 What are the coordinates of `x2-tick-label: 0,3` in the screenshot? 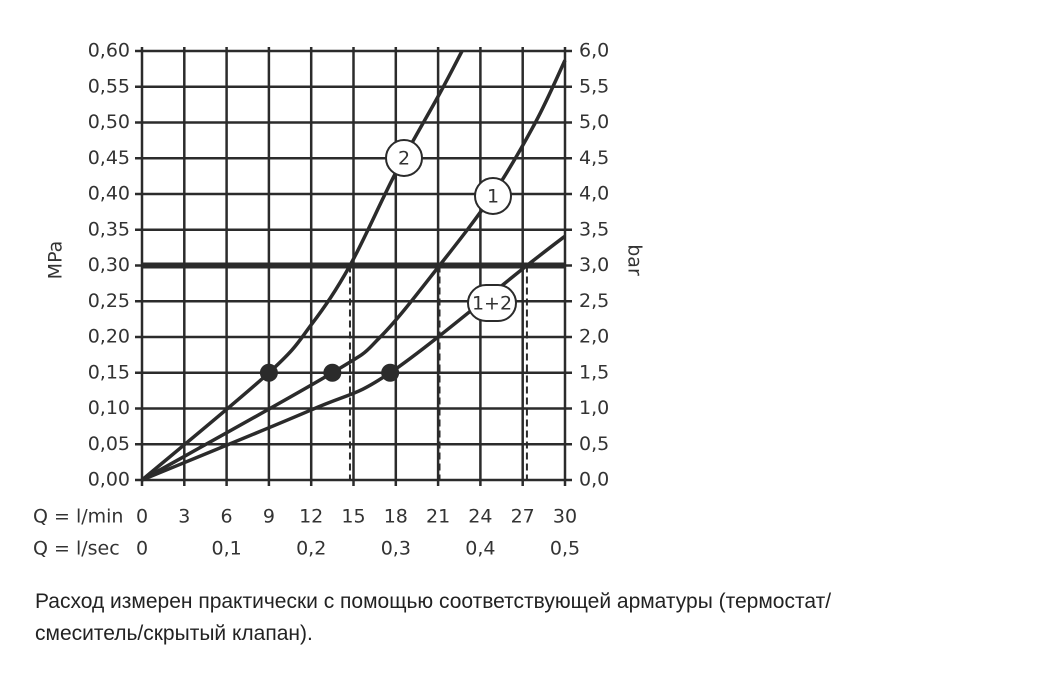 It's located at (396, 549).